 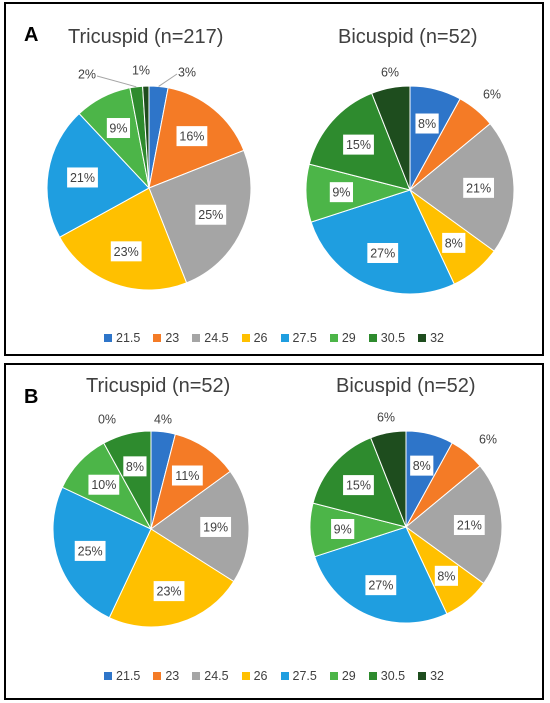 I want to click on data-label: 9%, so click(x=118, y=129).